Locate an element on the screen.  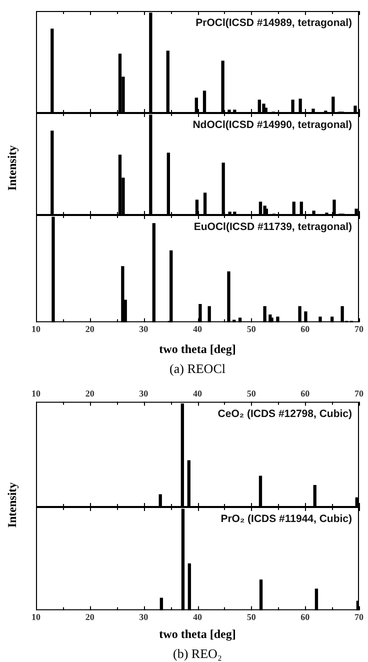
text: (b) REO₂ is located at coordinates (197, 654).